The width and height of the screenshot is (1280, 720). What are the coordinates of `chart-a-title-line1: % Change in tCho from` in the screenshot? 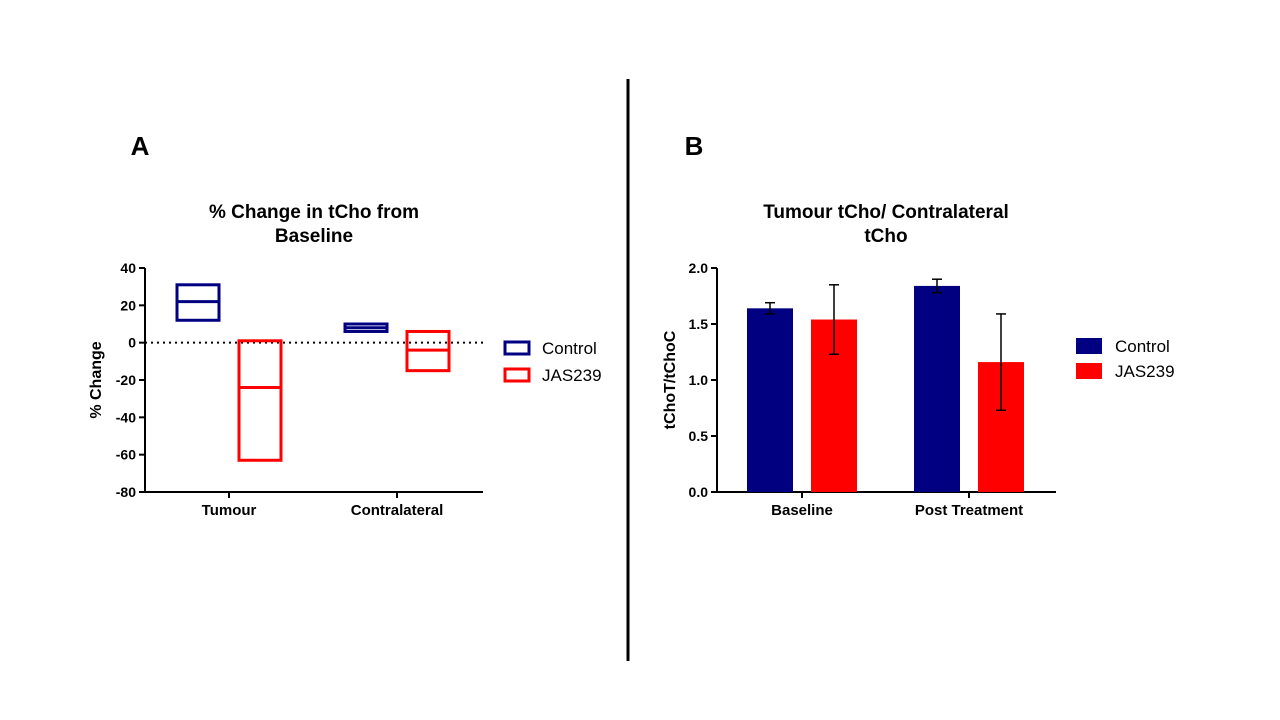 It's located at (314, 212).